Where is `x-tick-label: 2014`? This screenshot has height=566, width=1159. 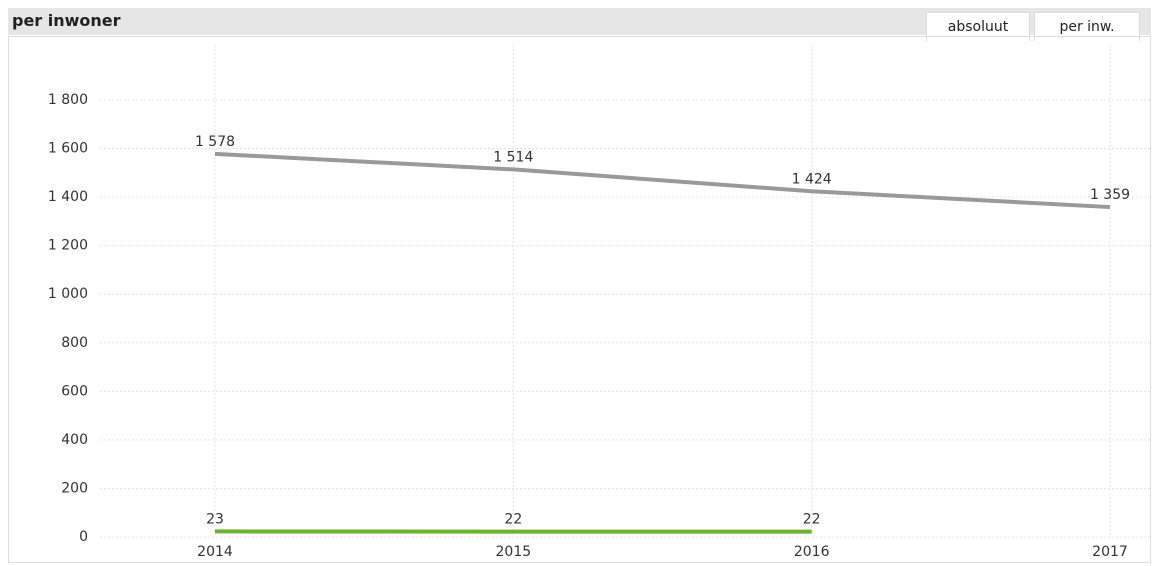
x-tick-label: 2014 is located at coordinates (215, 552).